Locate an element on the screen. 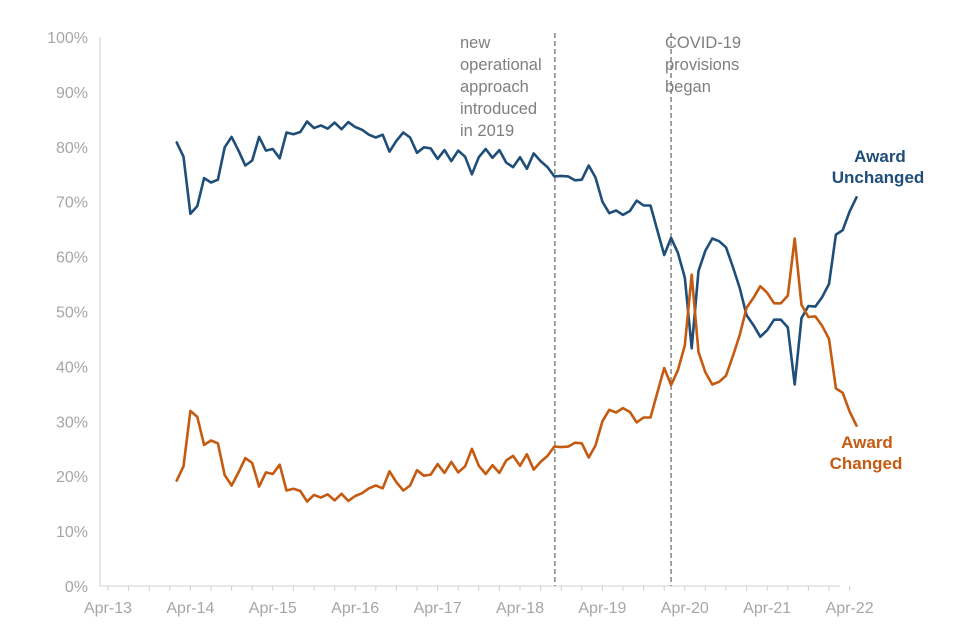  x-tick-label: Apr-18 is located at coordinates (520, 608).